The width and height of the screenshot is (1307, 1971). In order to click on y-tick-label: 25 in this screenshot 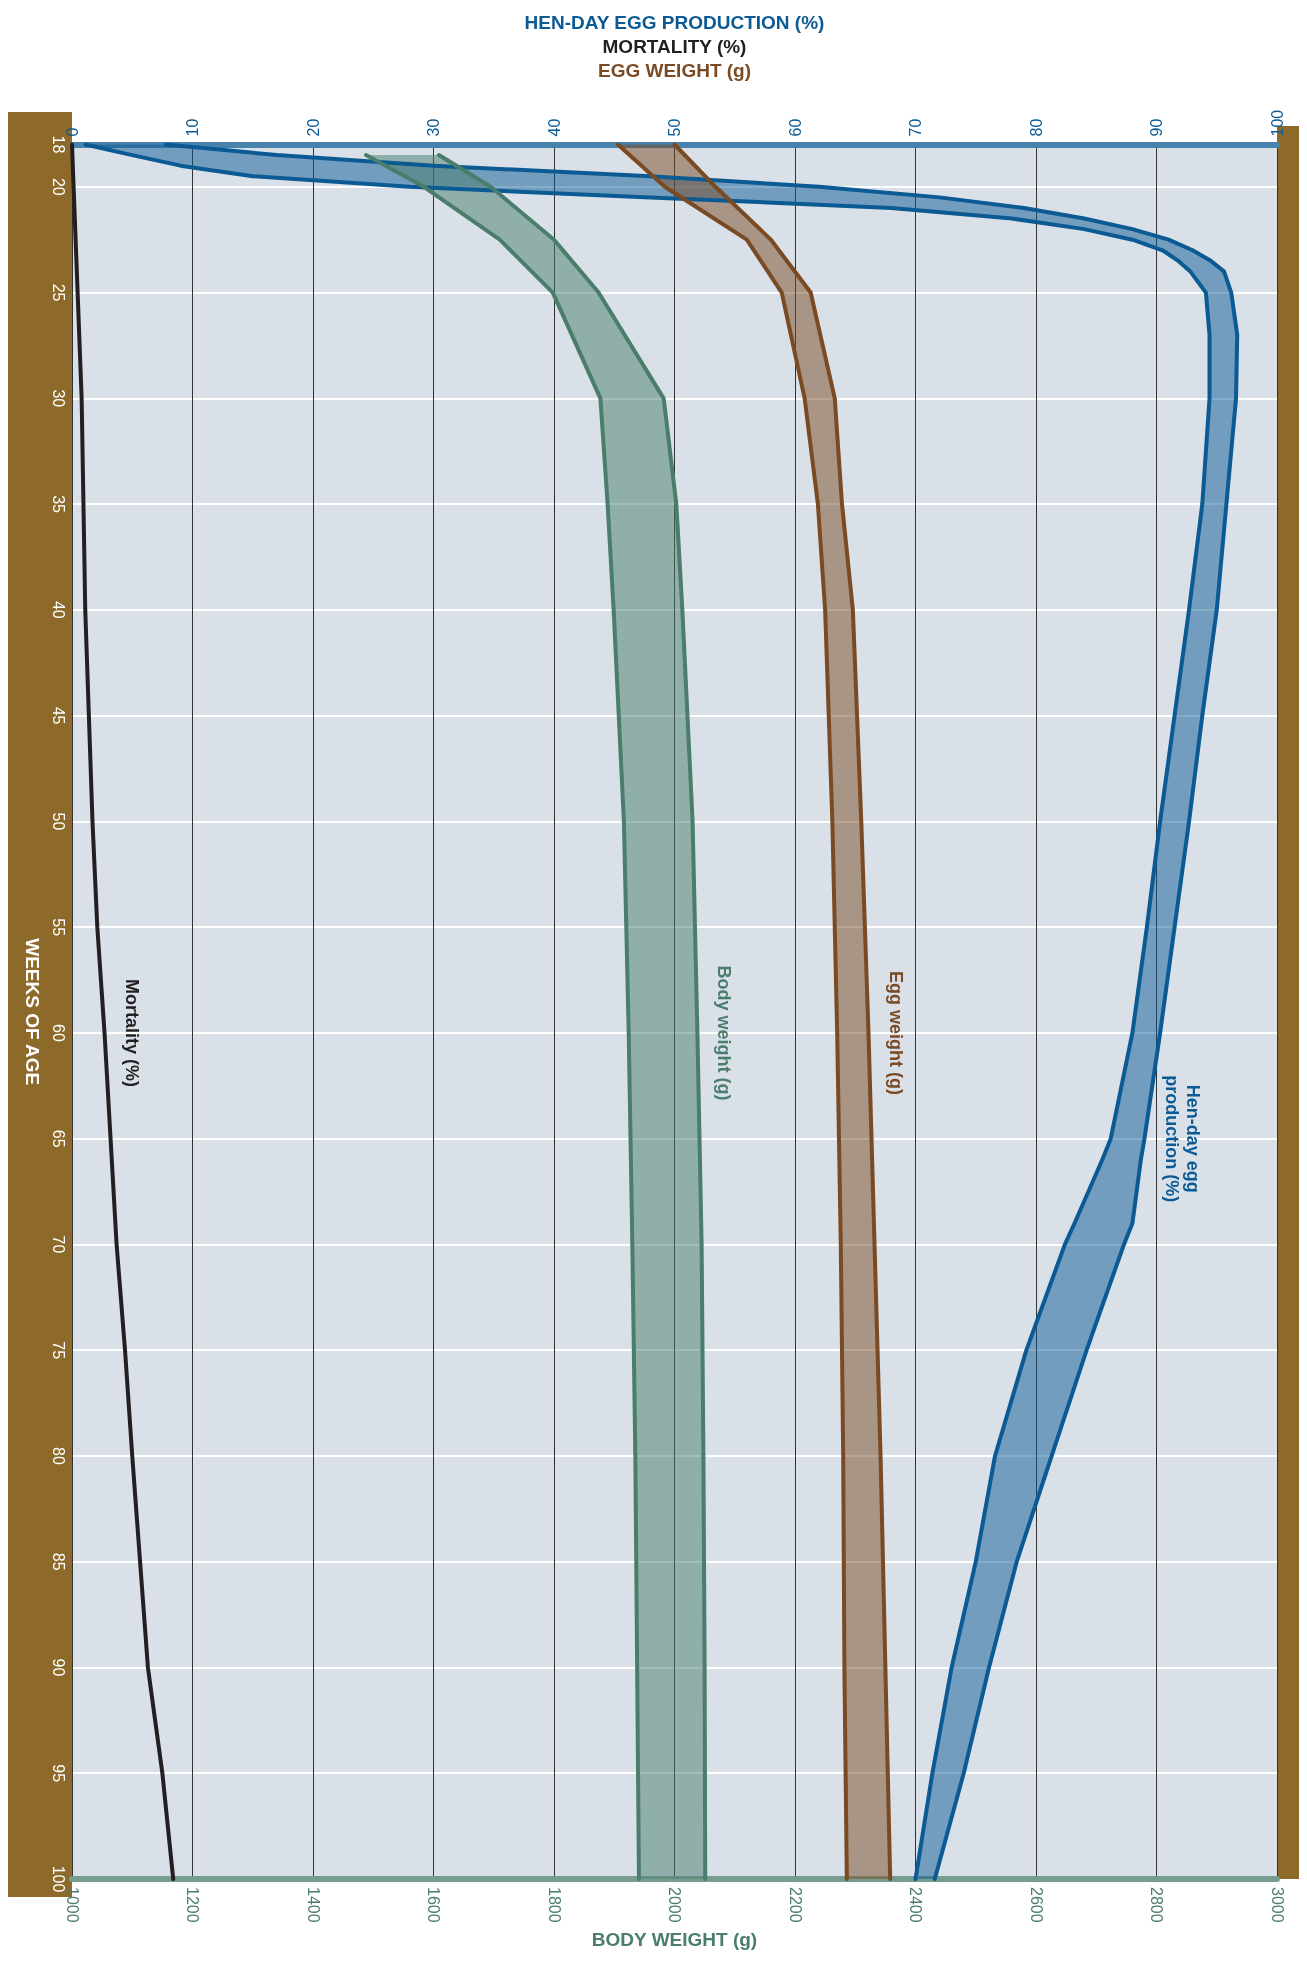, I will do `click(58, 292)`.